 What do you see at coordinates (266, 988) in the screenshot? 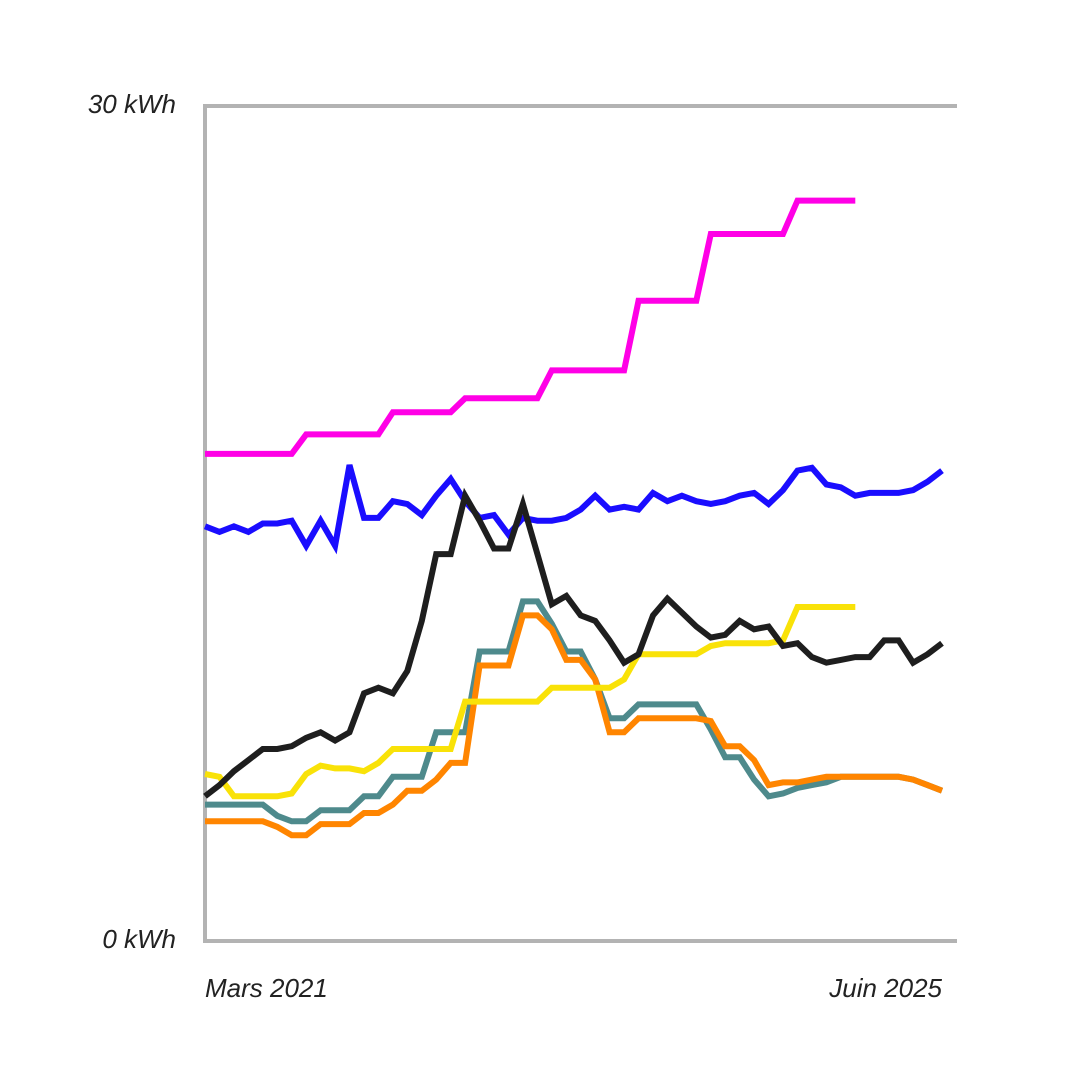
I see `x-tick-label: Mars 2021` at bounding box center [266, 988].